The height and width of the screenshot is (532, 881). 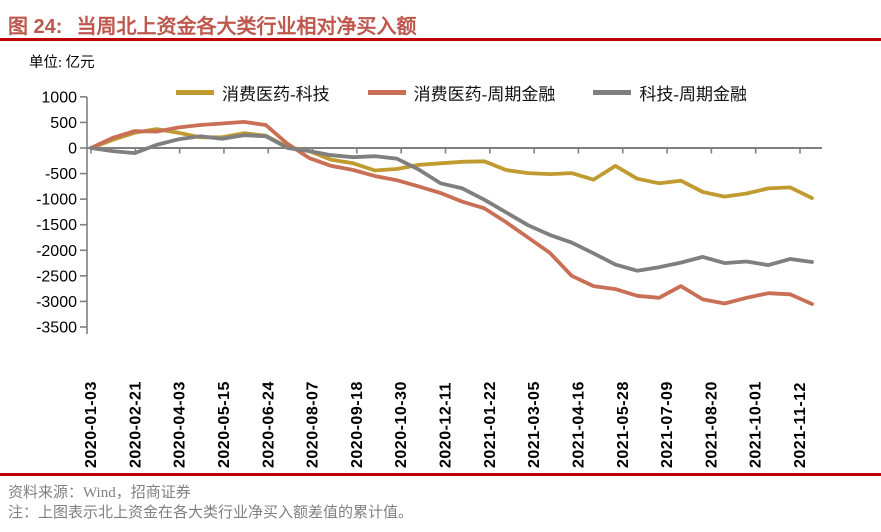 I want to click on y-tick-label: -3000, so click(x=56, y=302).